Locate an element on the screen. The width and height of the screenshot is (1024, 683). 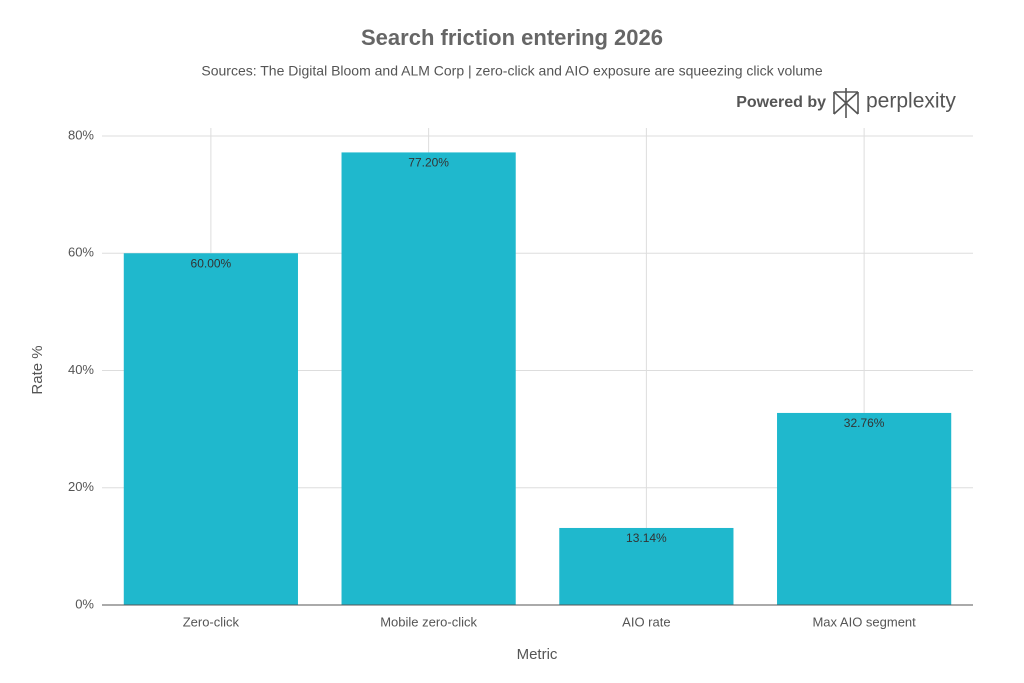
brand-name: perplexity is located at coordinates (911, 101).